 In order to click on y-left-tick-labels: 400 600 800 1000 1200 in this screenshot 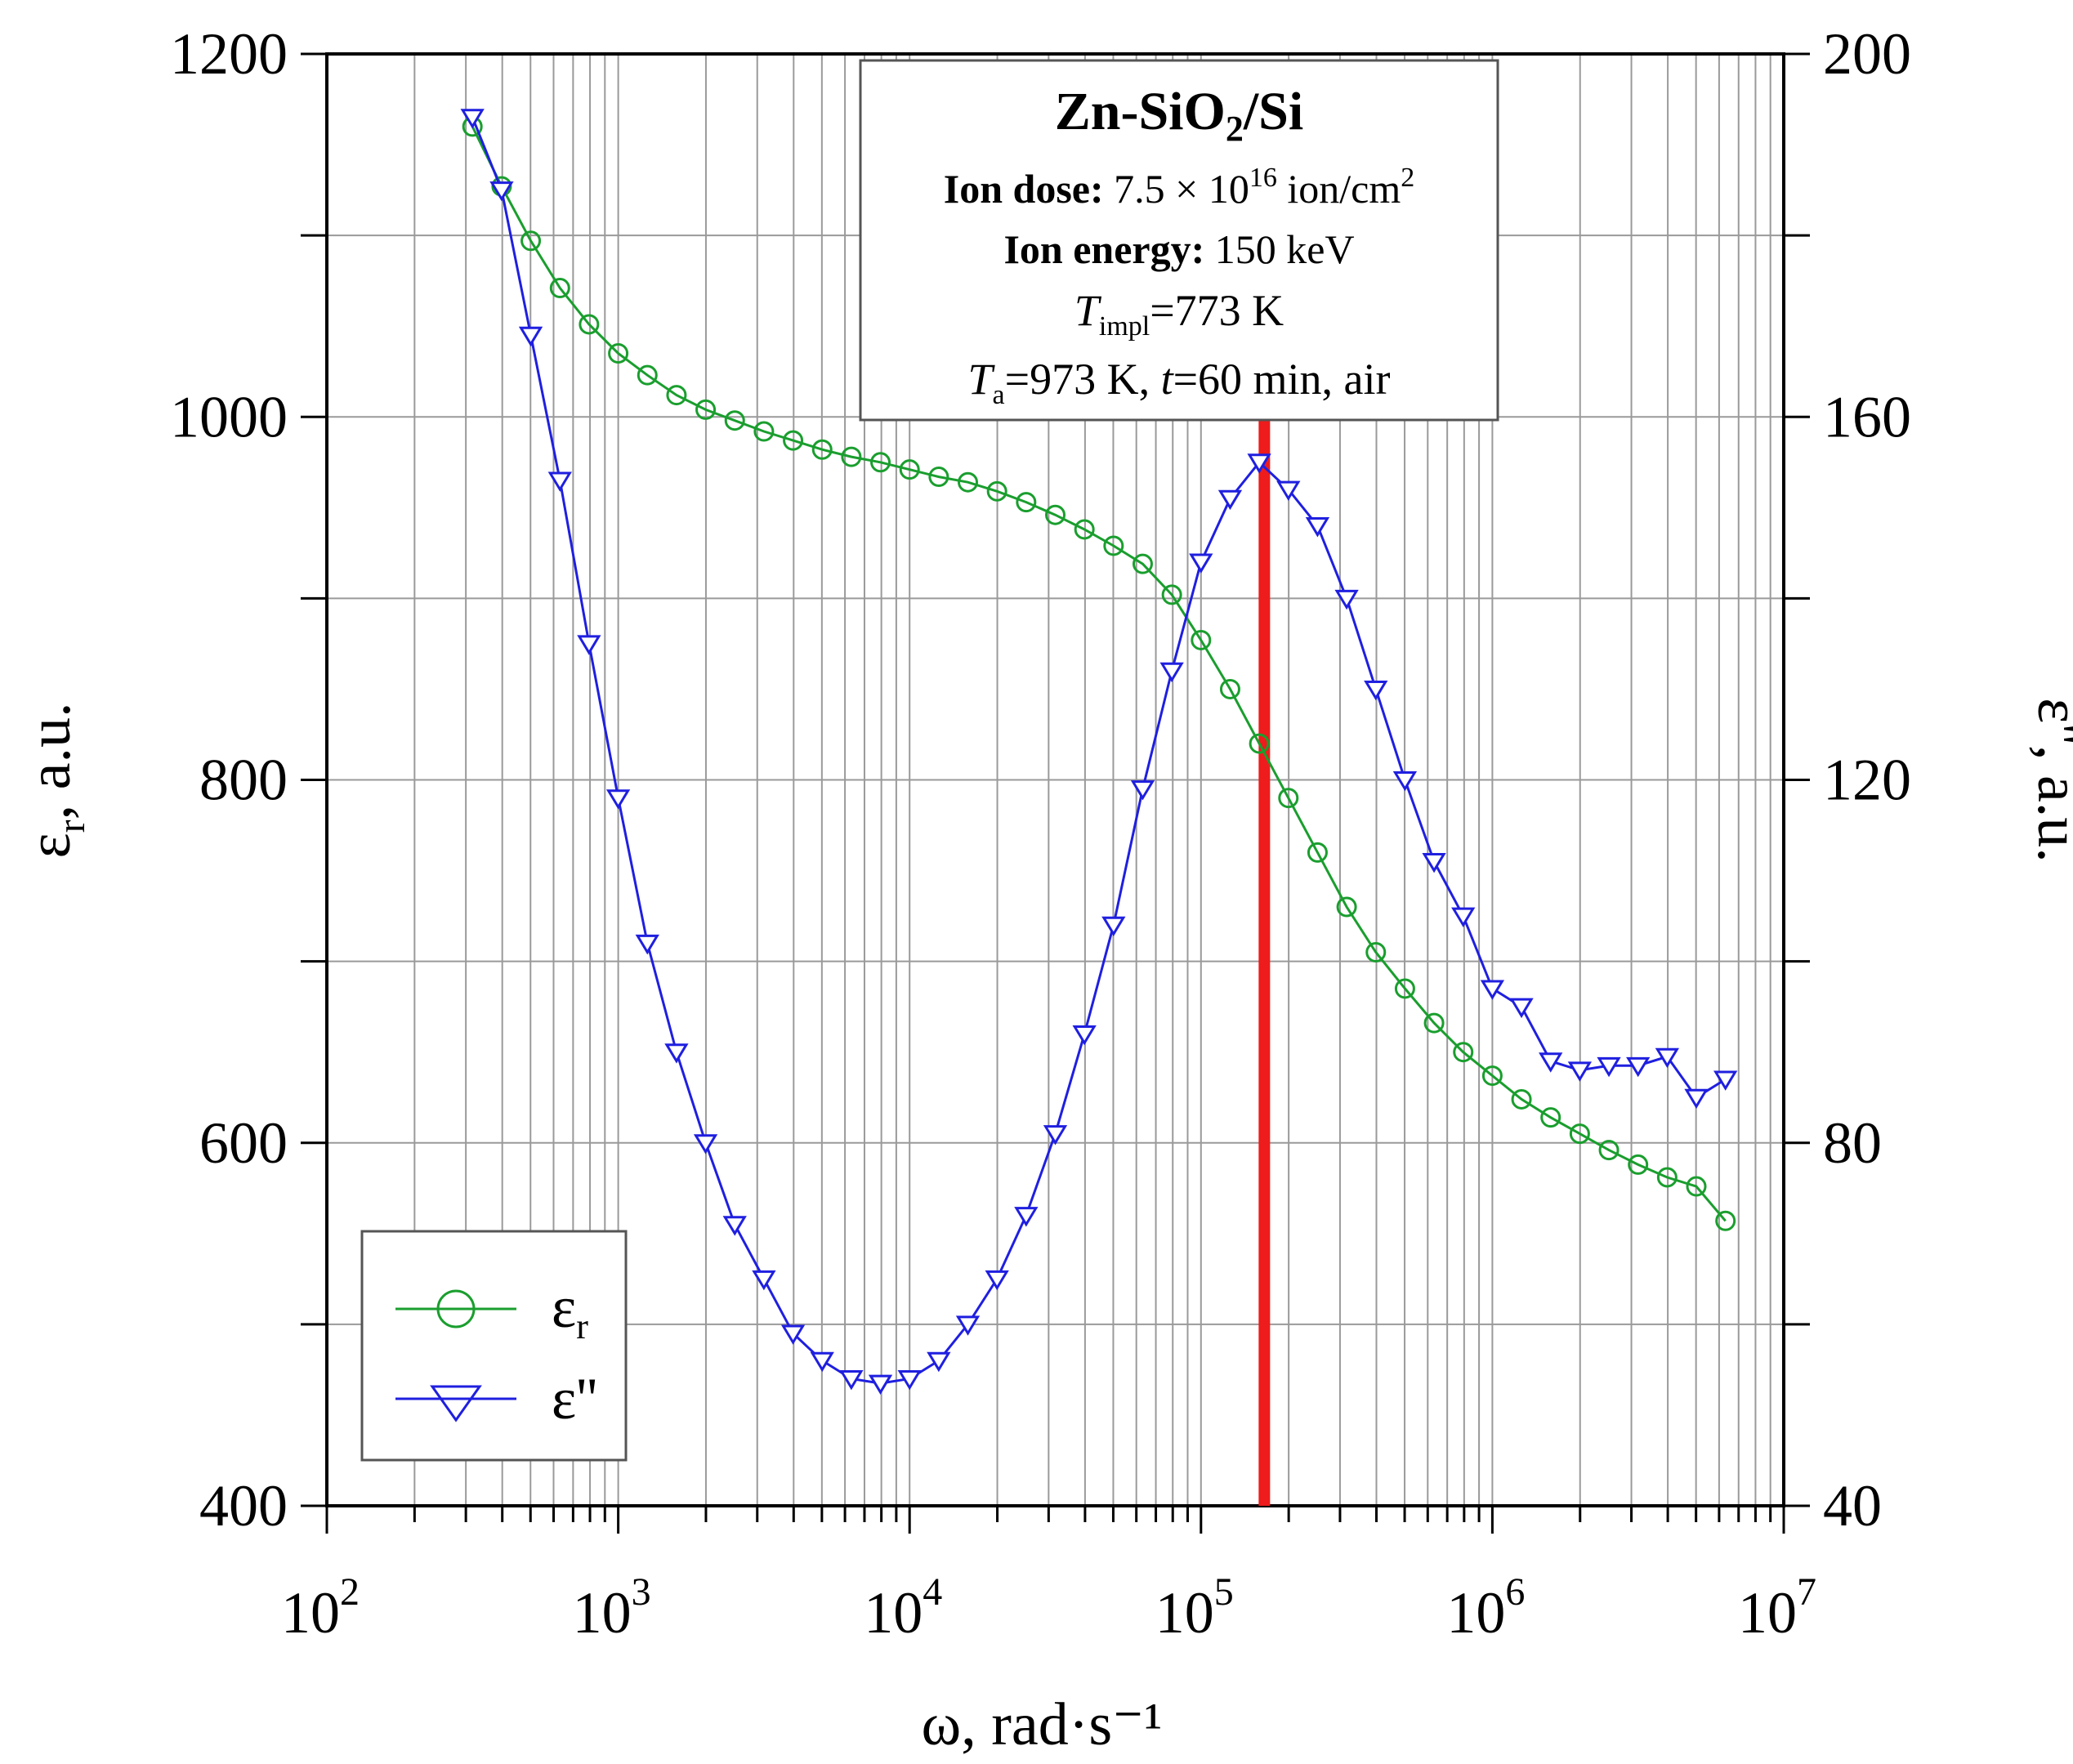, I will do `click(229, 779)`.